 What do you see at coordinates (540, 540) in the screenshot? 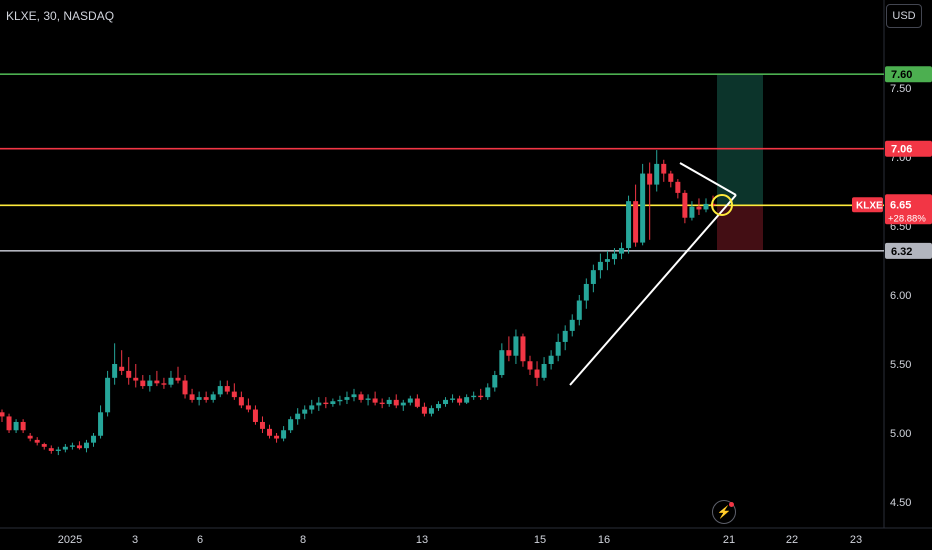
I see `x-tick-label: 15` at bounding box center [540, 540].